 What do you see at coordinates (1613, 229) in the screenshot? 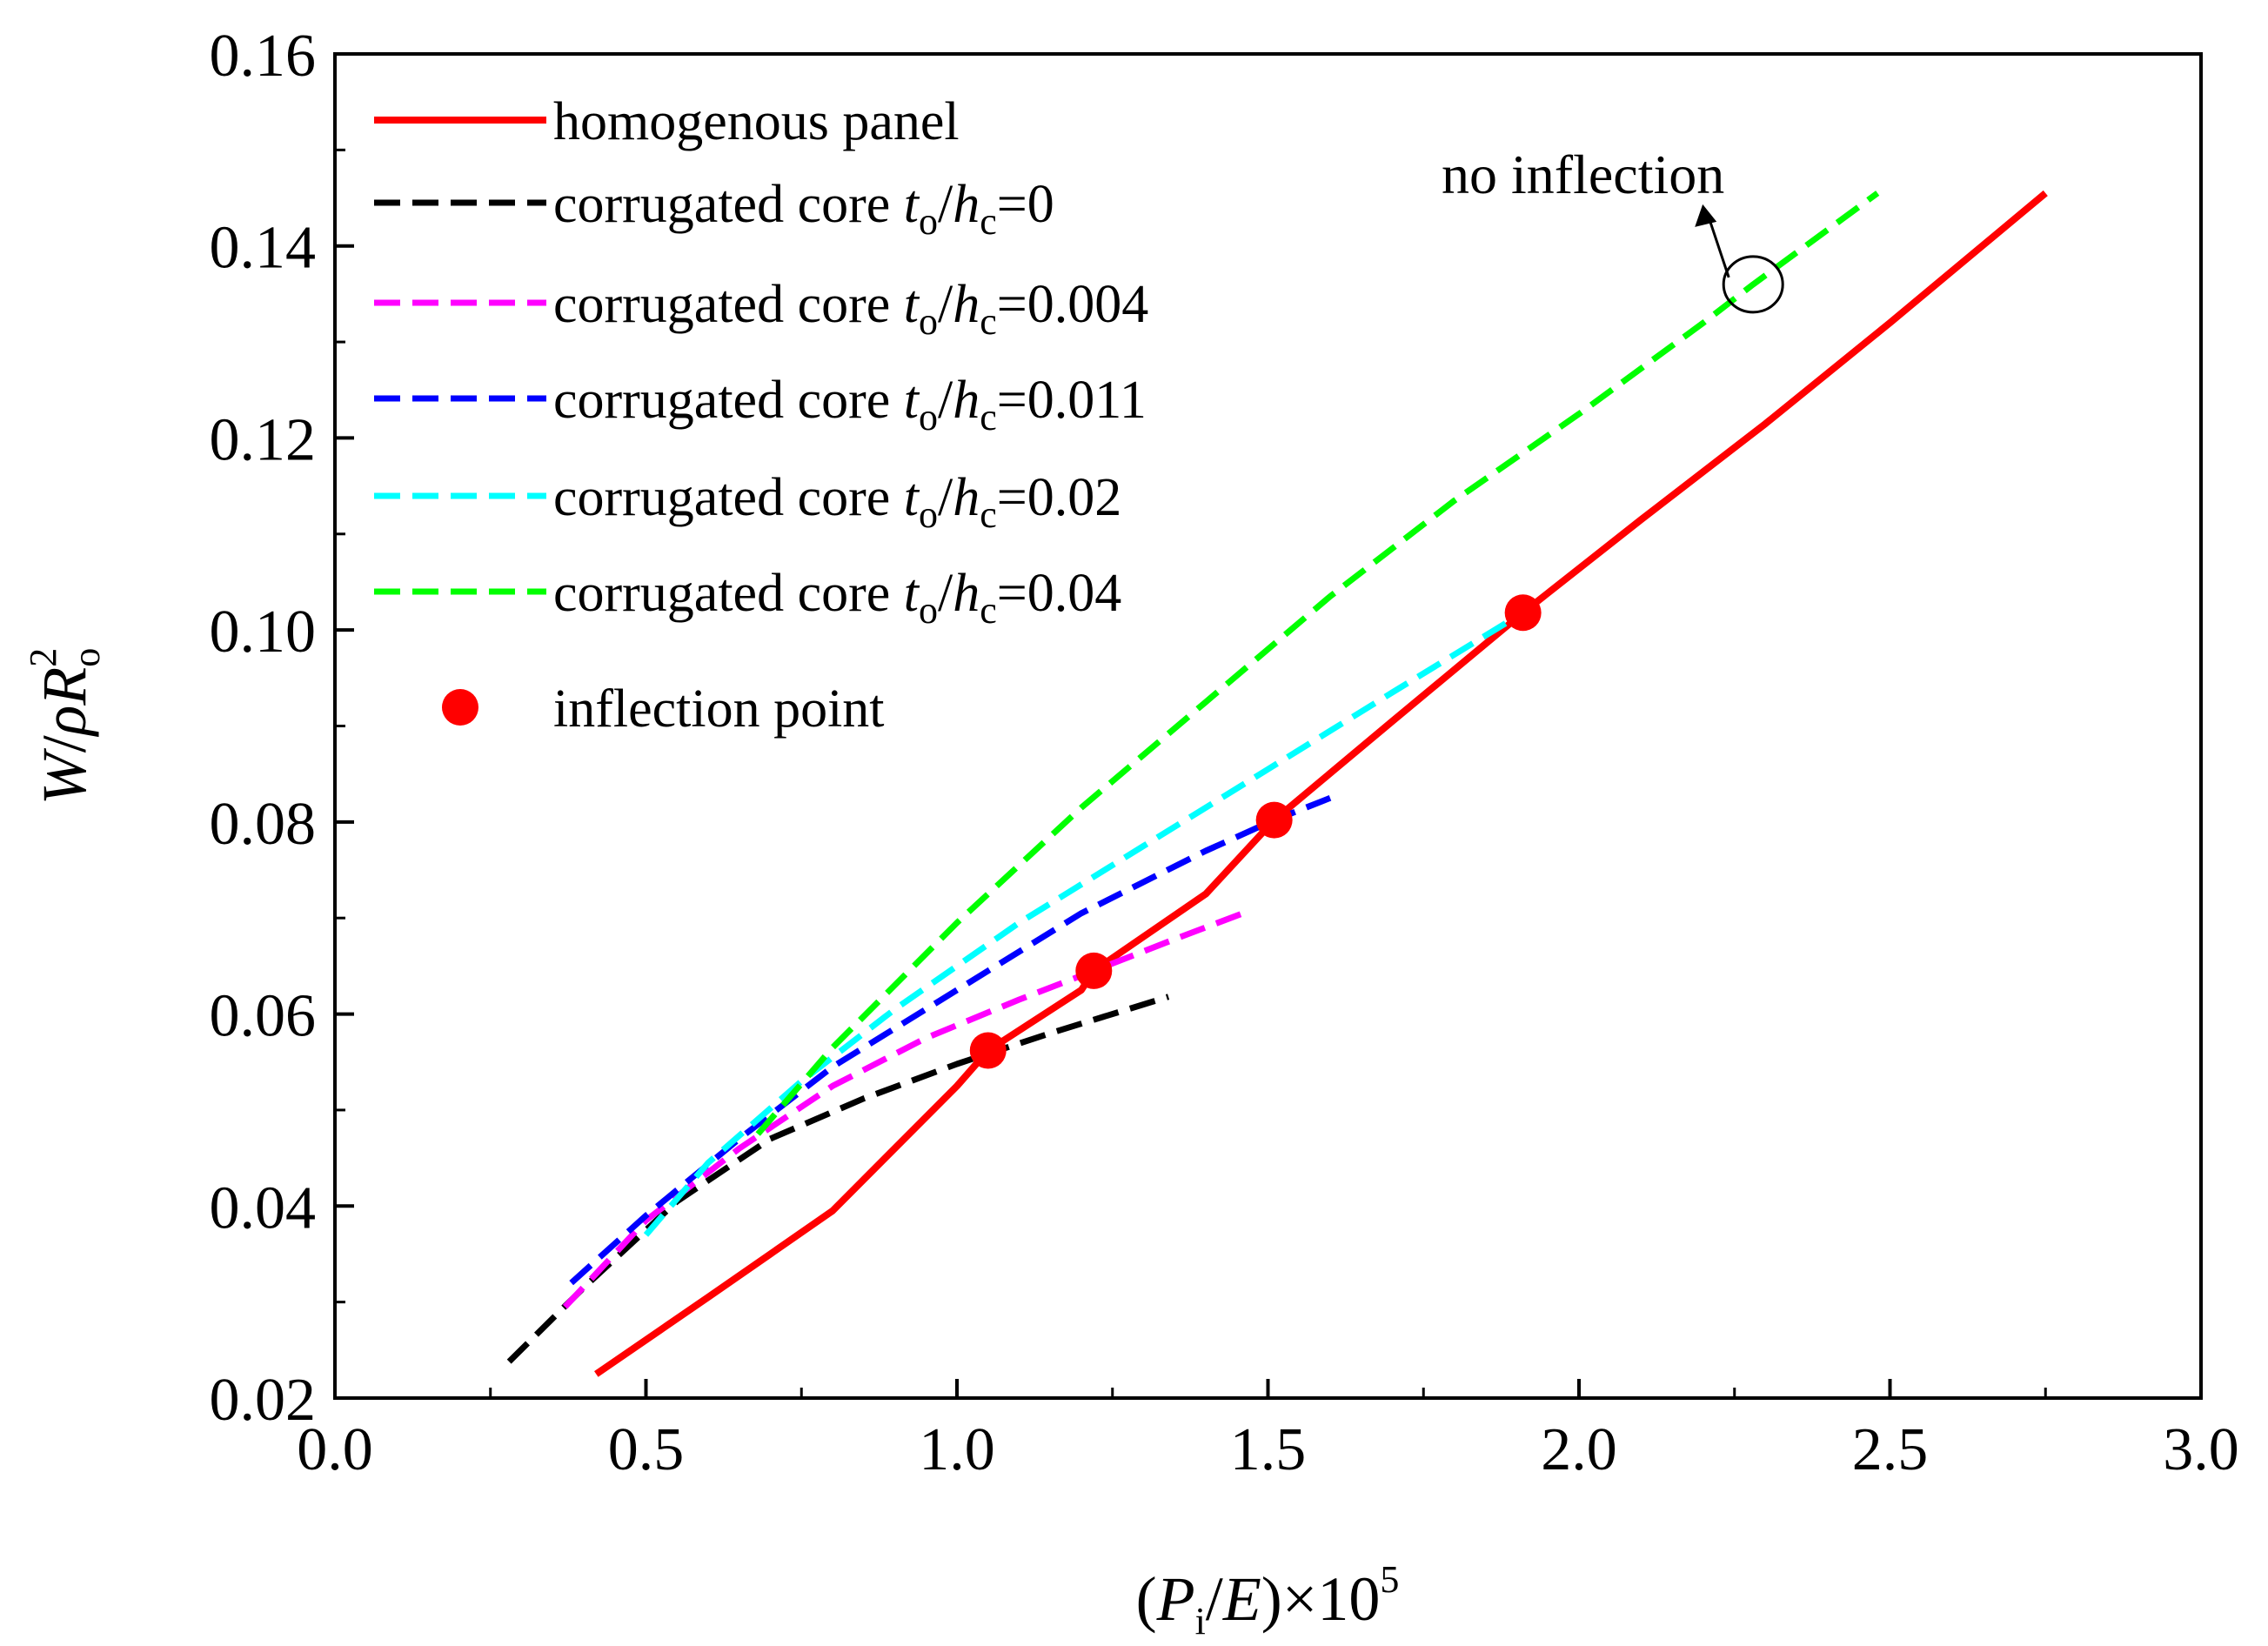
I see `annotation-no-inflection: no inflection` at bounding box center [1613, 229].